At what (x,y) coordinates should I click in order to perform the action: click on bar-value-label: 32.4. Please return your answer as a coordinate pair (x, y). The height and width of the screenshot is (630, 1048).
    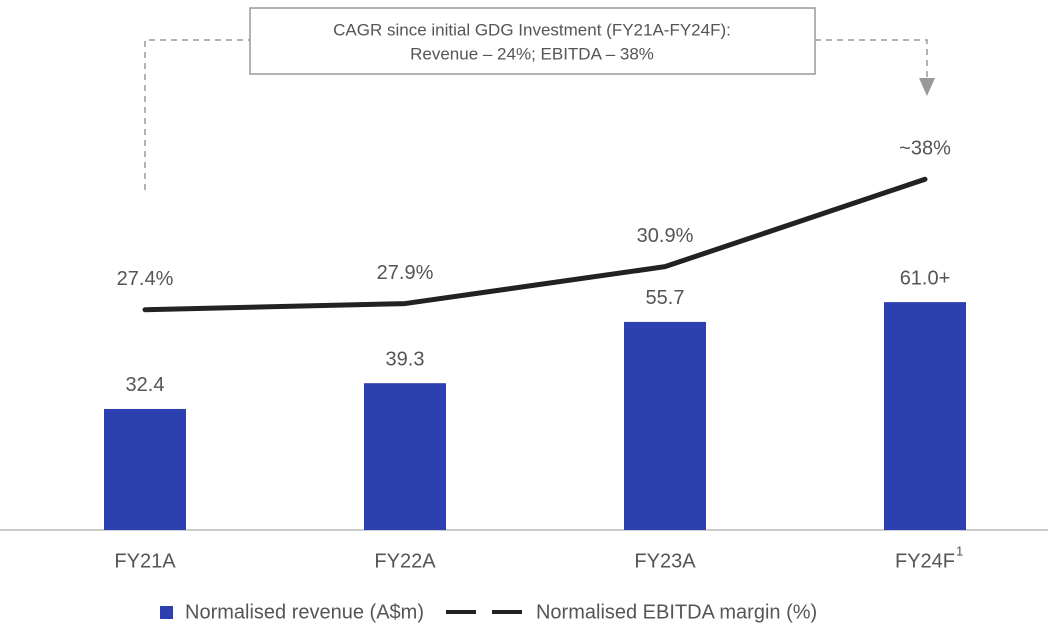
    Looking at the image, I should click on (145, 385).